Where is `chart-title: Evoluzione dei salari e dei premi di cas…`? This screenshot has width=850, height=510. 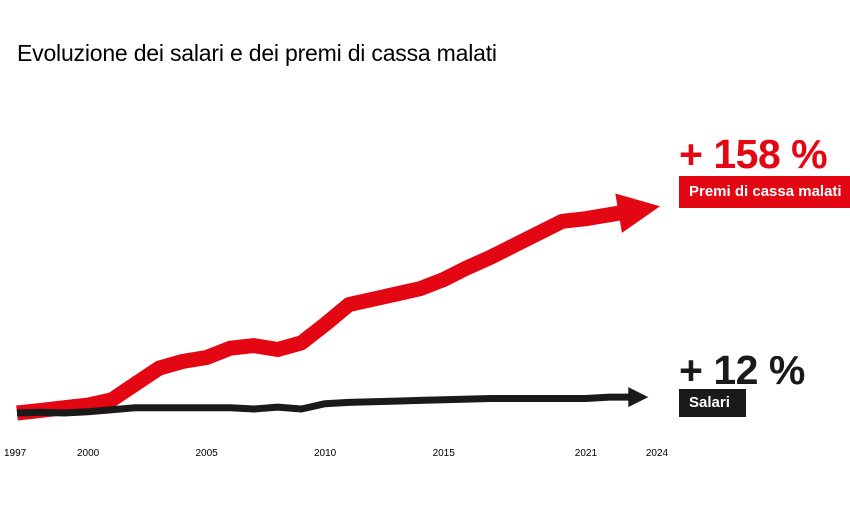 chart-title: Evoluzione dei salari e dei premi di cas… is located at coordinates (257, 53).